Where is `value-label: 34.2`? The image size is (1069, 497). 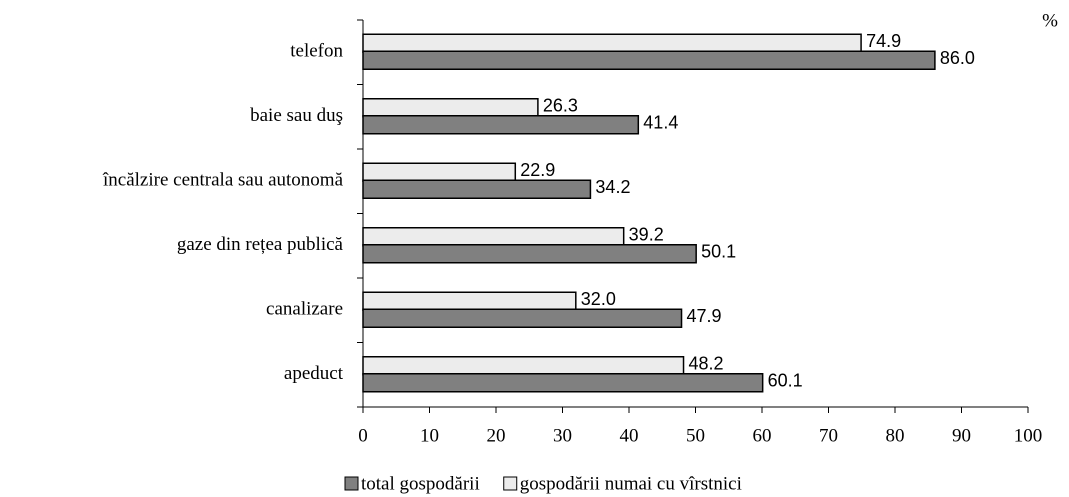 value-label: 34.2 is located at coordinates (612, 187).